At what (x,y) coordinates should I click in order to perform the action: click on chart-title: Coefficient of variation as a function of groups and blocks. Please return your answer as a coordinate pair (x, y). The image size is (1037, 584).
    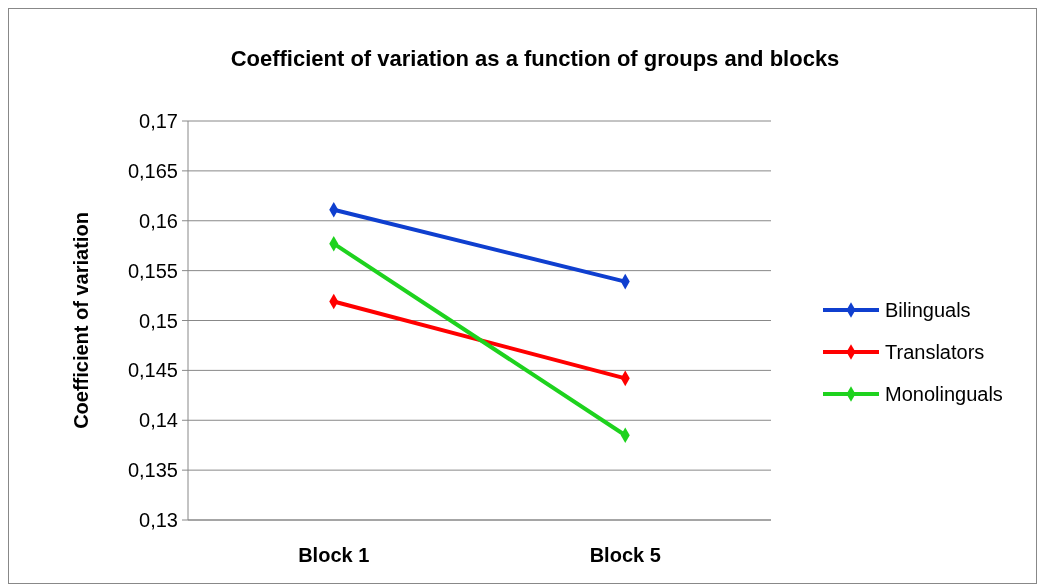
    Looking at the image, I should click on (535, 58).